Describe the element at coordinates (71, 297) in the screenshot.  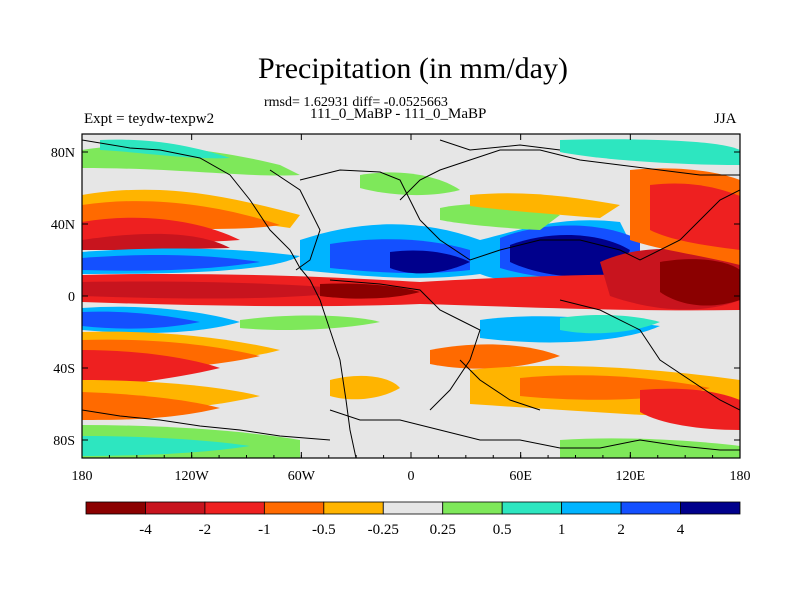
I see `y-tick-label: 0` at that location.